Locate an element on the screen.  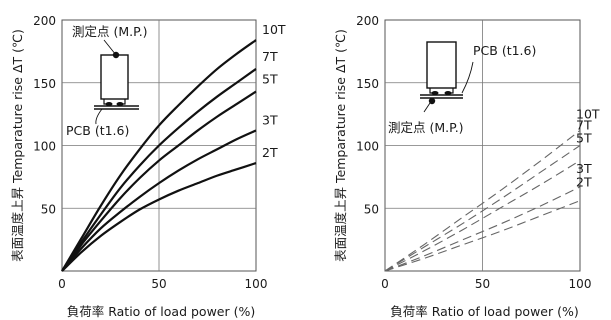
series-line-7T is located at coordinates (482, 208).